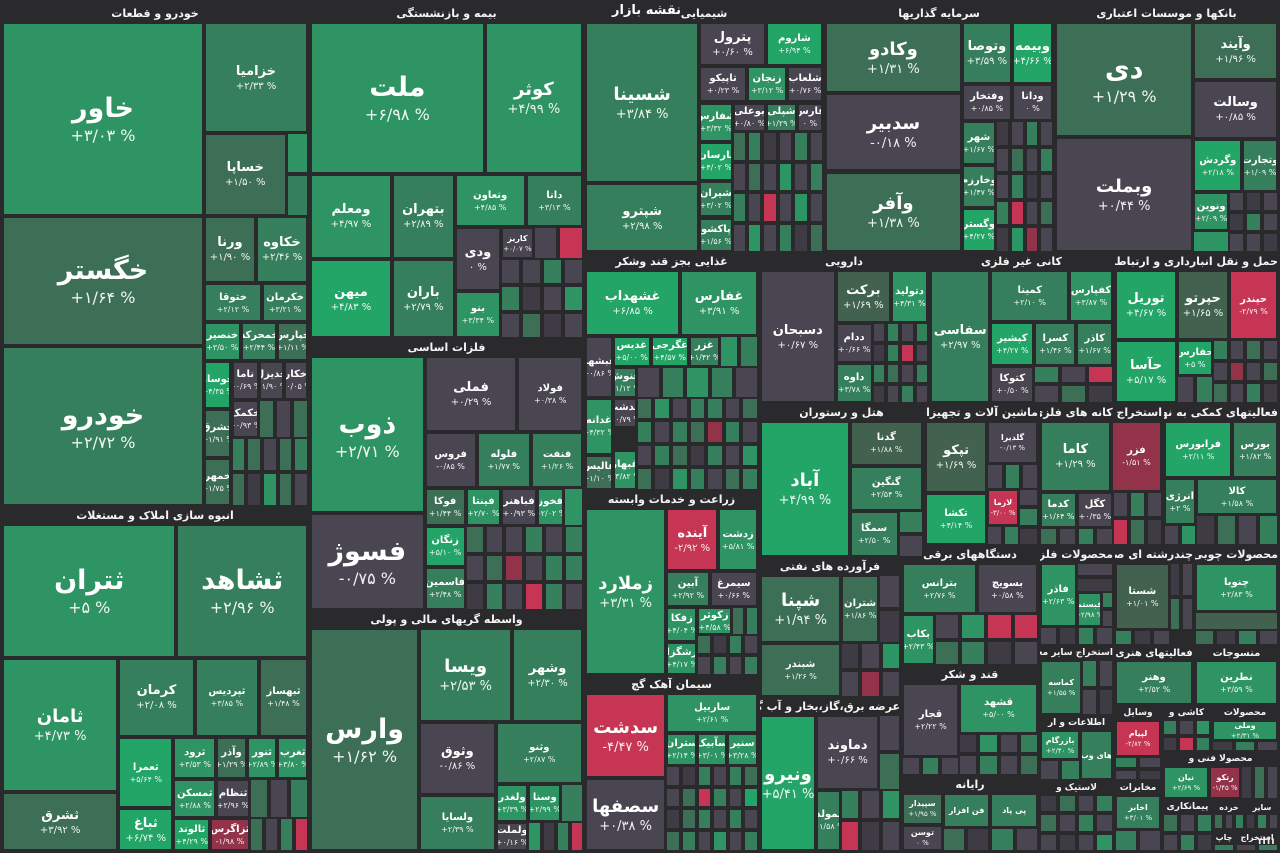 Image resolution: width=1280 pixels, height=853 pixels. I want to click on stock-tile: شتران +۱/۸۶ %, so click(860, 609).